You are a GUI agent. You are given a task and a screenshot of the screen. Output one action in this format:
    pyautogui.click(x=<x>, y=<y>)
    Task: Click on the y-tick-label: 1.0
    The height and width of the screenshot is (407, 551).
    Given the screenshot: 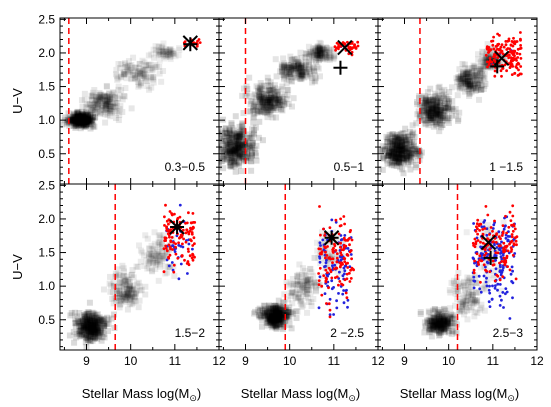 What is the action you would take?
    pyautogui.click(x=46, y=286)
    